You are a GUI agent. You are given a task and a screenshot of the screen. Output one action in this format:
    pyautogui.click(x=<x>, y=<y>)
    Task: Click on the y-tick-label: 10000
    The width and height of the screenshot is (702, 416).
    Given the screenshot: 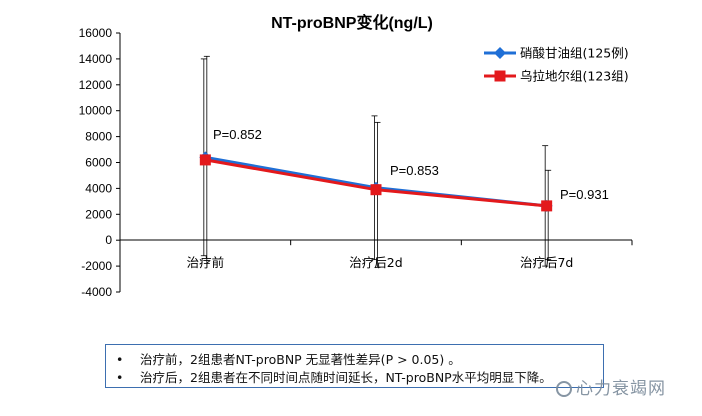 What is the action you would take?
    pyautogui.click(x=96, y=111)
    